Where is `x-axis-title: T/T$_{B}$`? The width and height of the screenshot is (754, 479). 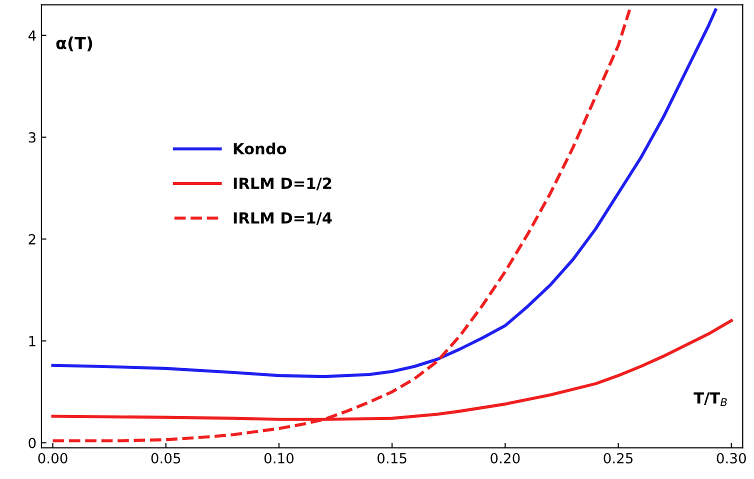
x-axis-title: T/T$_{B}$ is located at coordinates (710, 399).